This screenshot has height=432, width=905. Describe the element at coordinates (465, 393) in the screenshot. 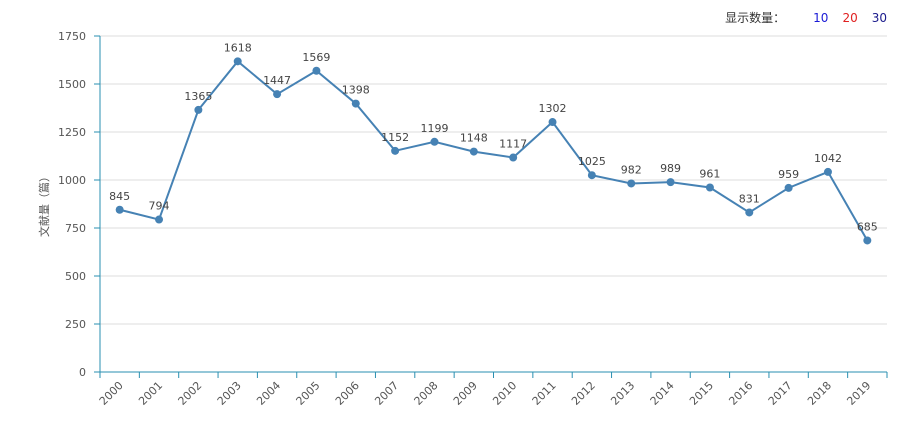

I see `x-tick-label-2009: 2009` at that location.